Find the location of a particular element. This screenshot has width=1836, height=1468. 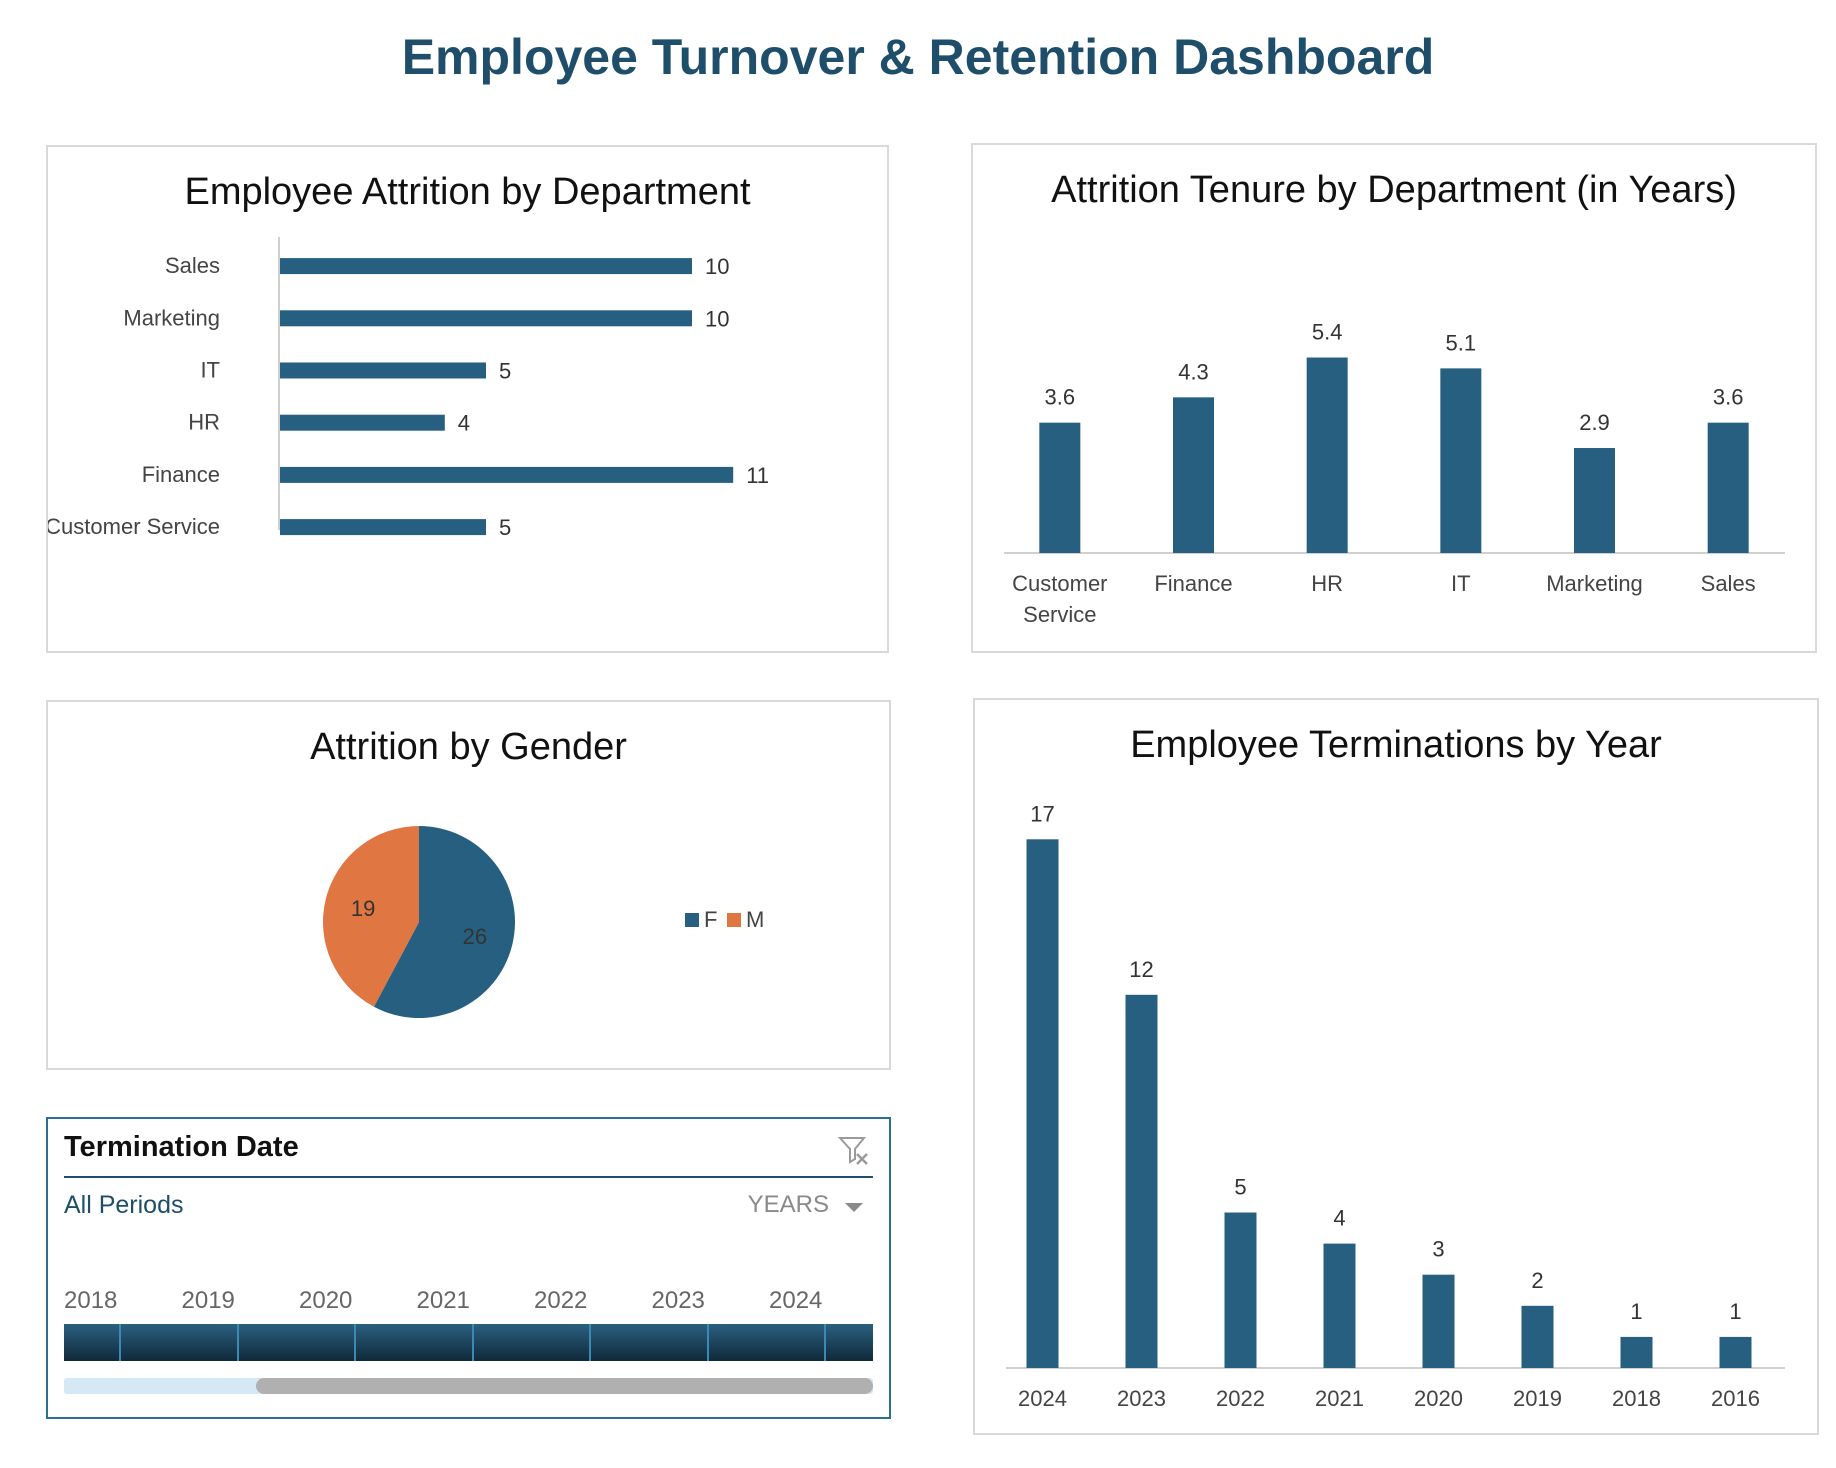

timeline-year-label: 2023 is located at coordinates (678, 1300).